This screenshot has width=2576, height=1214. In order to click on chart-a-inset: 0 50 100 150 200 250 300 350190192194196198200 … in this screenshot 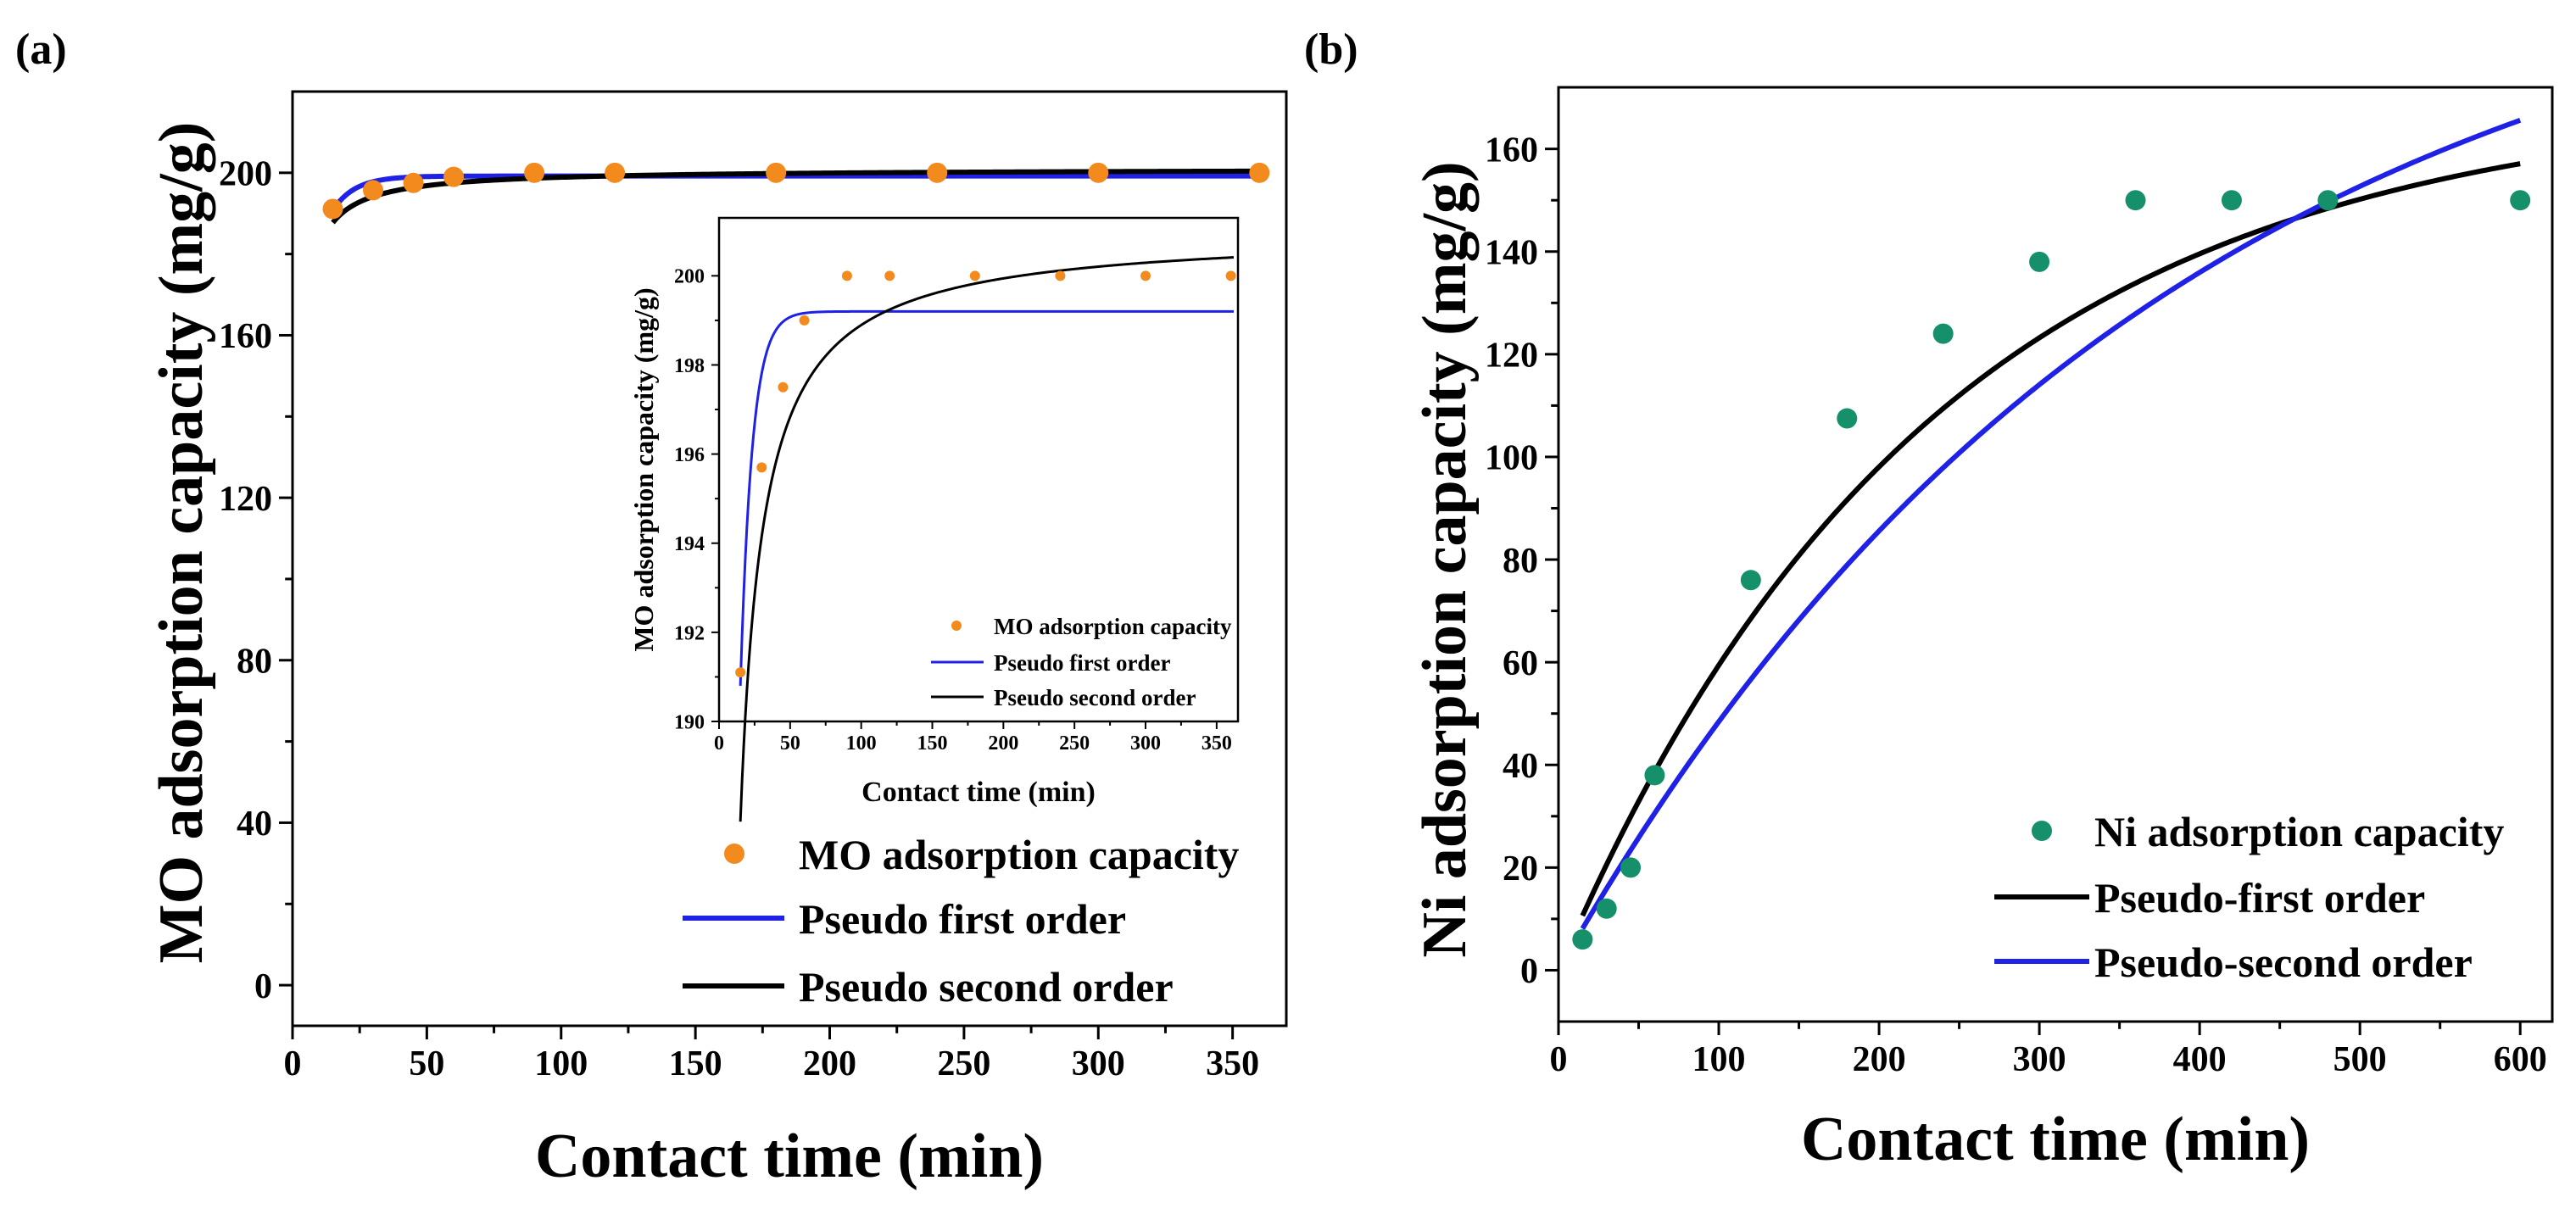, I will do `click(934, 519)`.